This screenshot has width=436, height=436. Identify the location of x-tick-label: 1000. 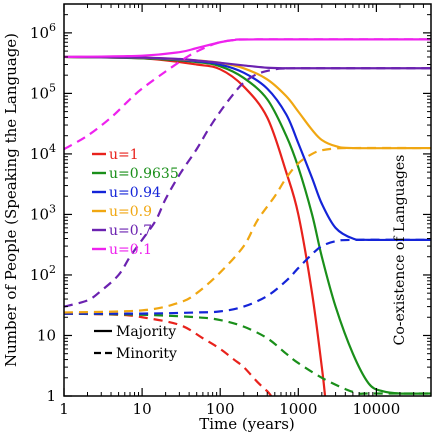
(298, 409).